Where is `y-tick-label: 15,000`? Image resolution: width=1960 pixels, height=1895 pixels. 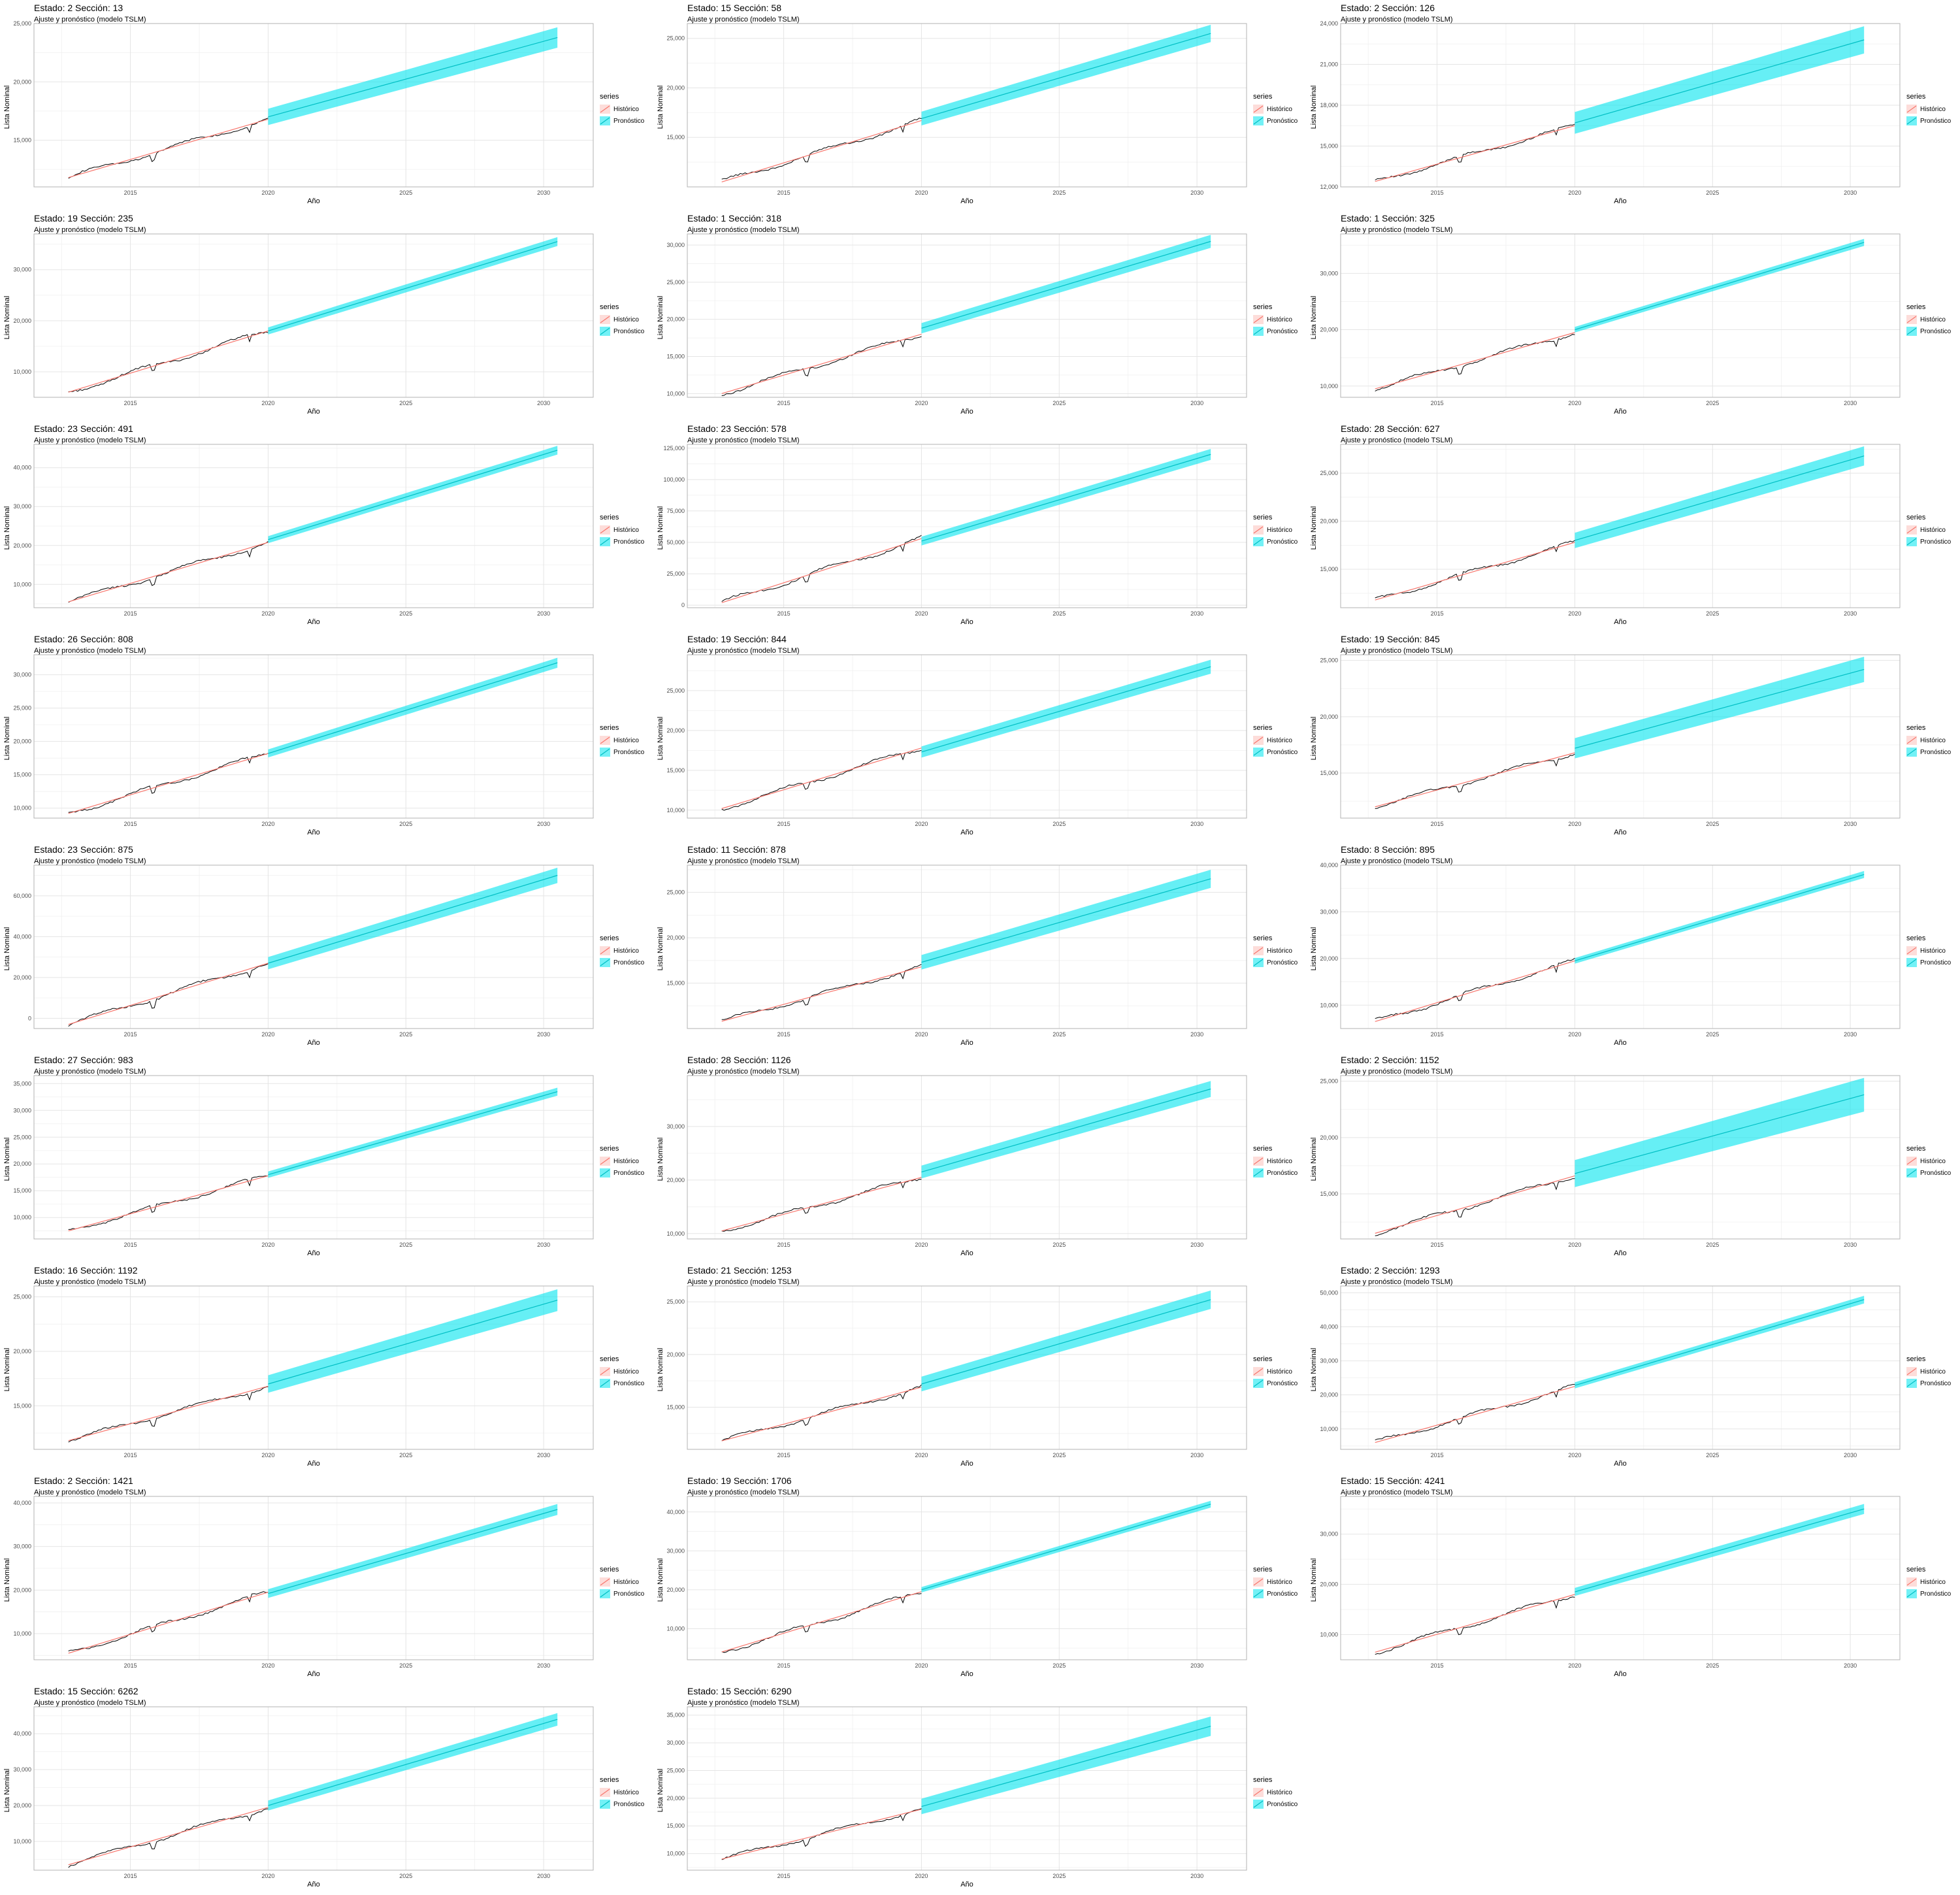
y-tick-label: 15,000 is located at coordinates (22, 775).